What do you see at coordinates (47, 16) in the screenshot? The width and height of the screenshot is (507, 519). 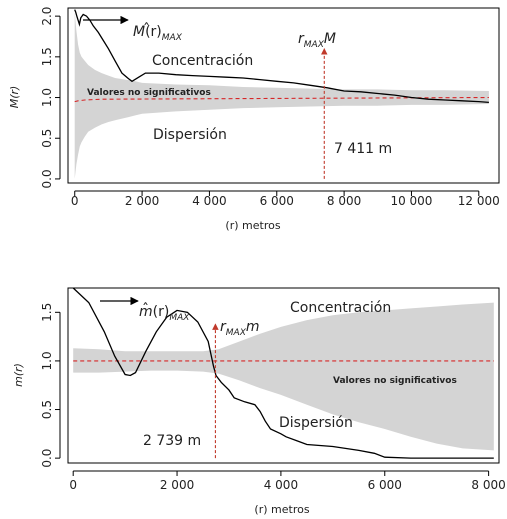 I see `y-tick-label: 2.0` at bounding box center [47, 16].